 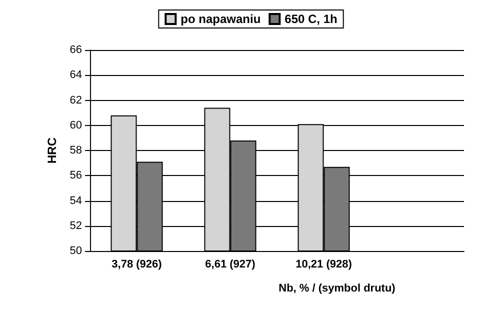 I want to click on legend-label: po napawaniu, so click(x=220, y=19).